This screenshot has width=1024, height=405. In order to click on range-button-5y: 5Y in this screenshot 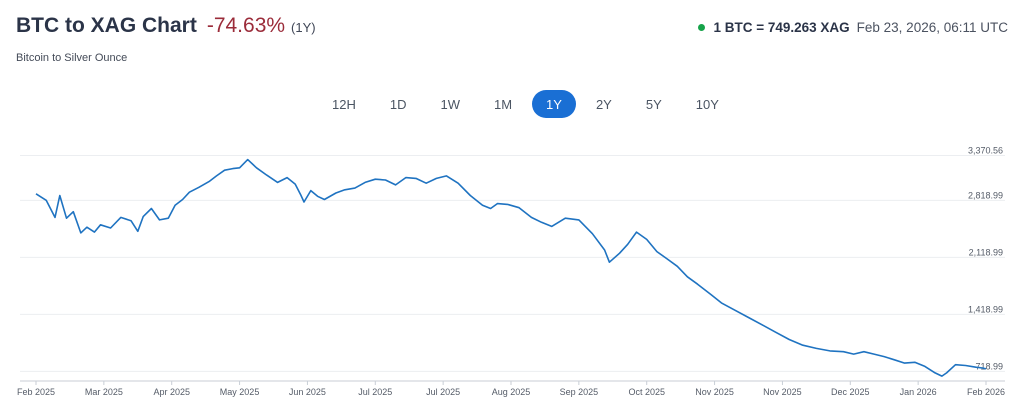, I will do `click(654, 104)`.